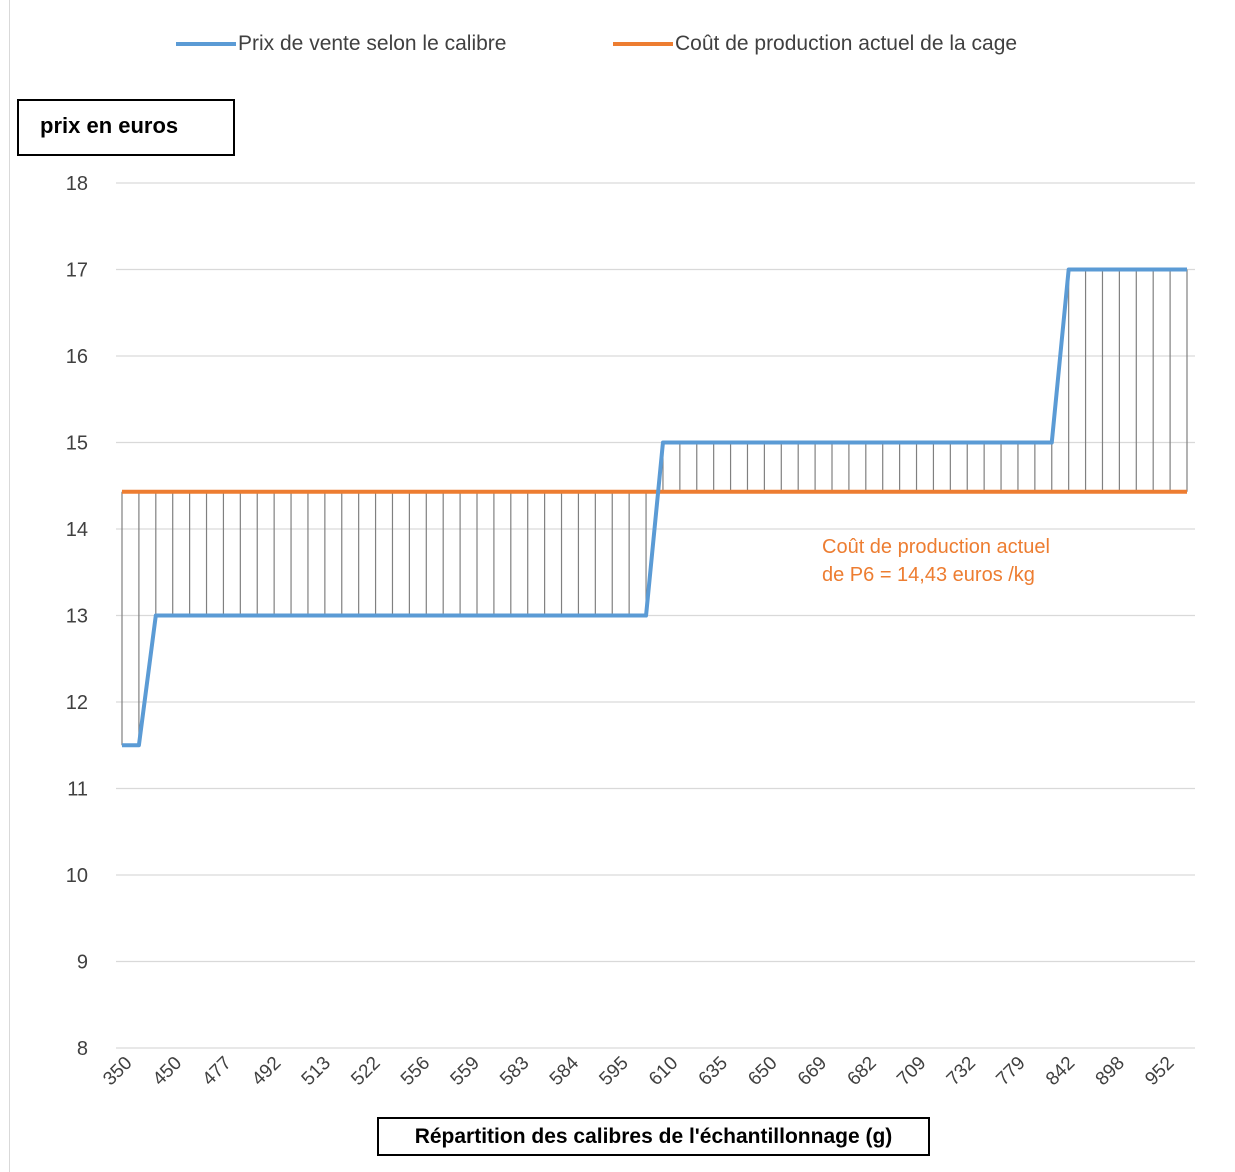  What do you see at coordinates (465, 1071) in the screenshot?
I see `x-tick-label-559: 559` at bounding box center [465, 1071].